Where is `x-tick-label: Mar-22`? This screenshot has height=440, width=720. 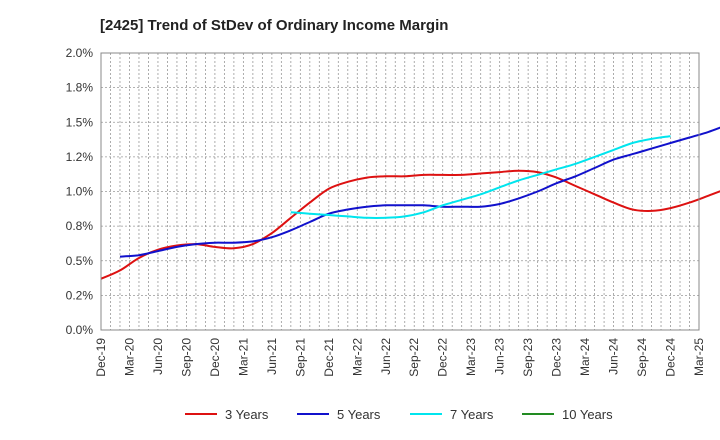 x-tick-label: Mar-22 is located at coordinates (357, 357).